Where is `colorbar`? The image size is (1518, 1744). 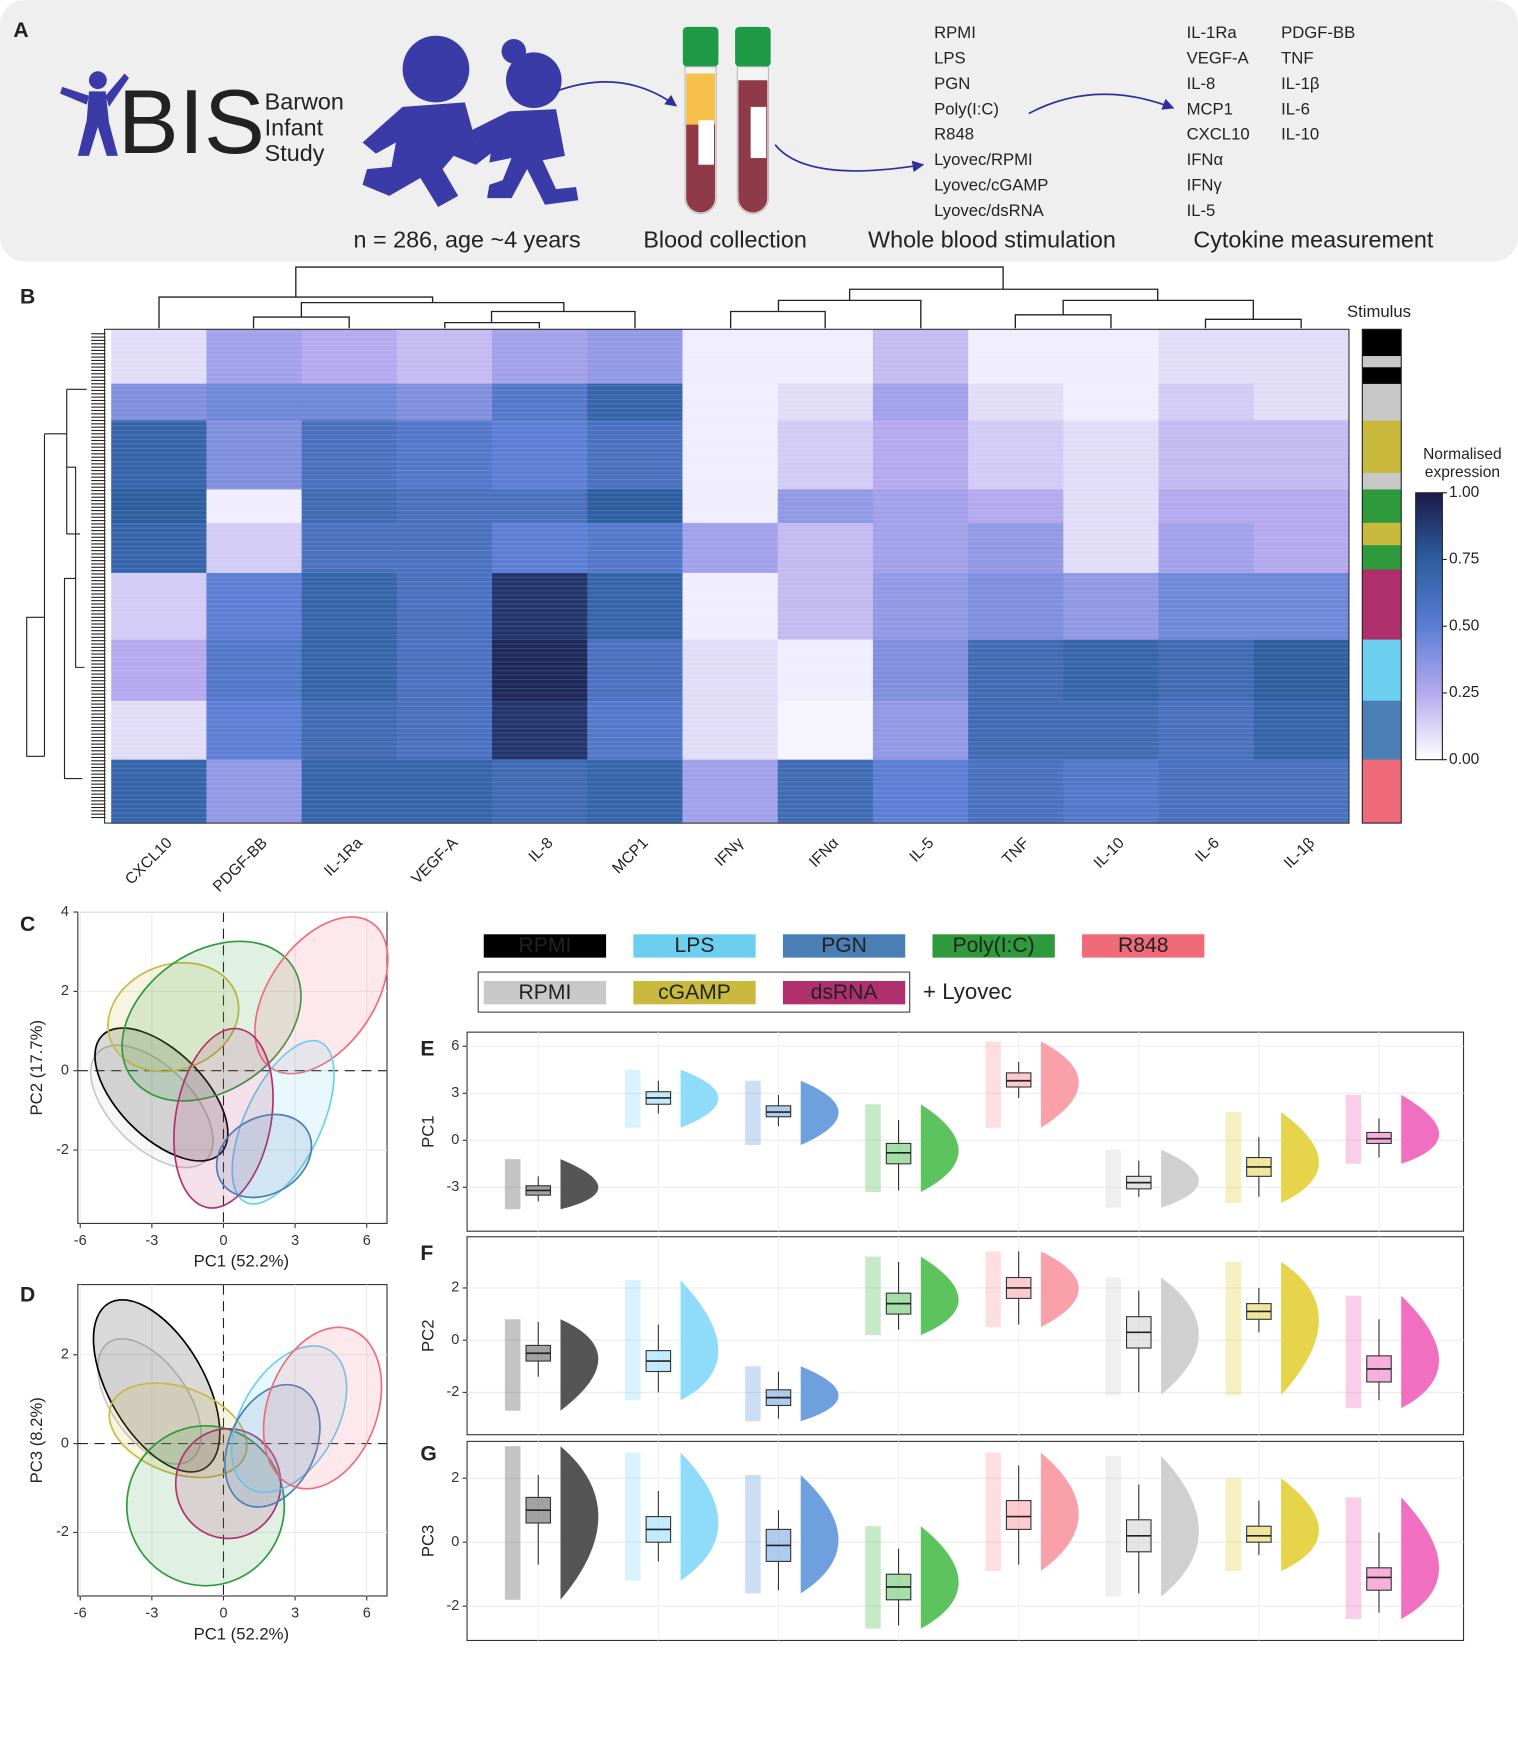
colorbar is located at coordinates (1429, 626).